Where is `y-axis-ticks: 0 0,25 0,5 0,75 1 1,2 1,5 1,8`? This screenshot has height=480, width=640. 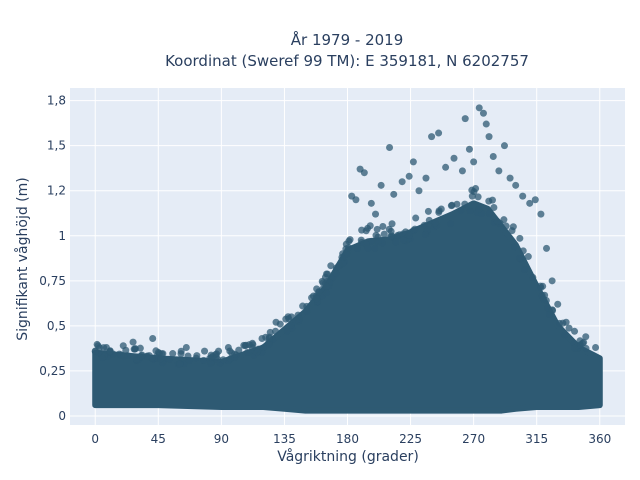
y-axis-ticks: 0 0,25 0,5 0,75 1 1,2 1,5 1,8 is located at coordinates (52, 258).